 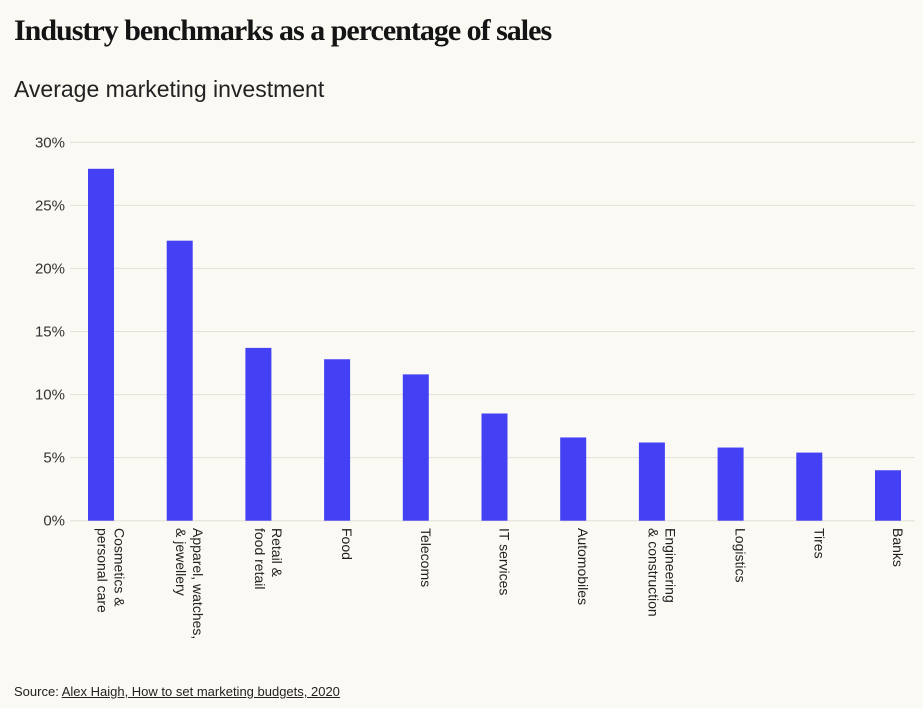 I want to click on x-tick-label: Tires, so click(x=819, y=543).